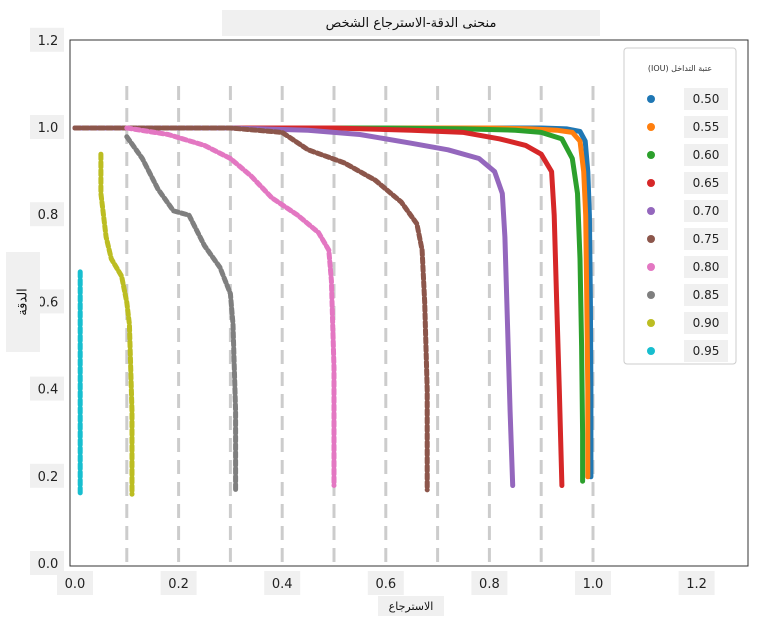 The width and height of the screenshot is (760, 623). I want to click on legend-label-0.80: 0.80, so click(706, 267).